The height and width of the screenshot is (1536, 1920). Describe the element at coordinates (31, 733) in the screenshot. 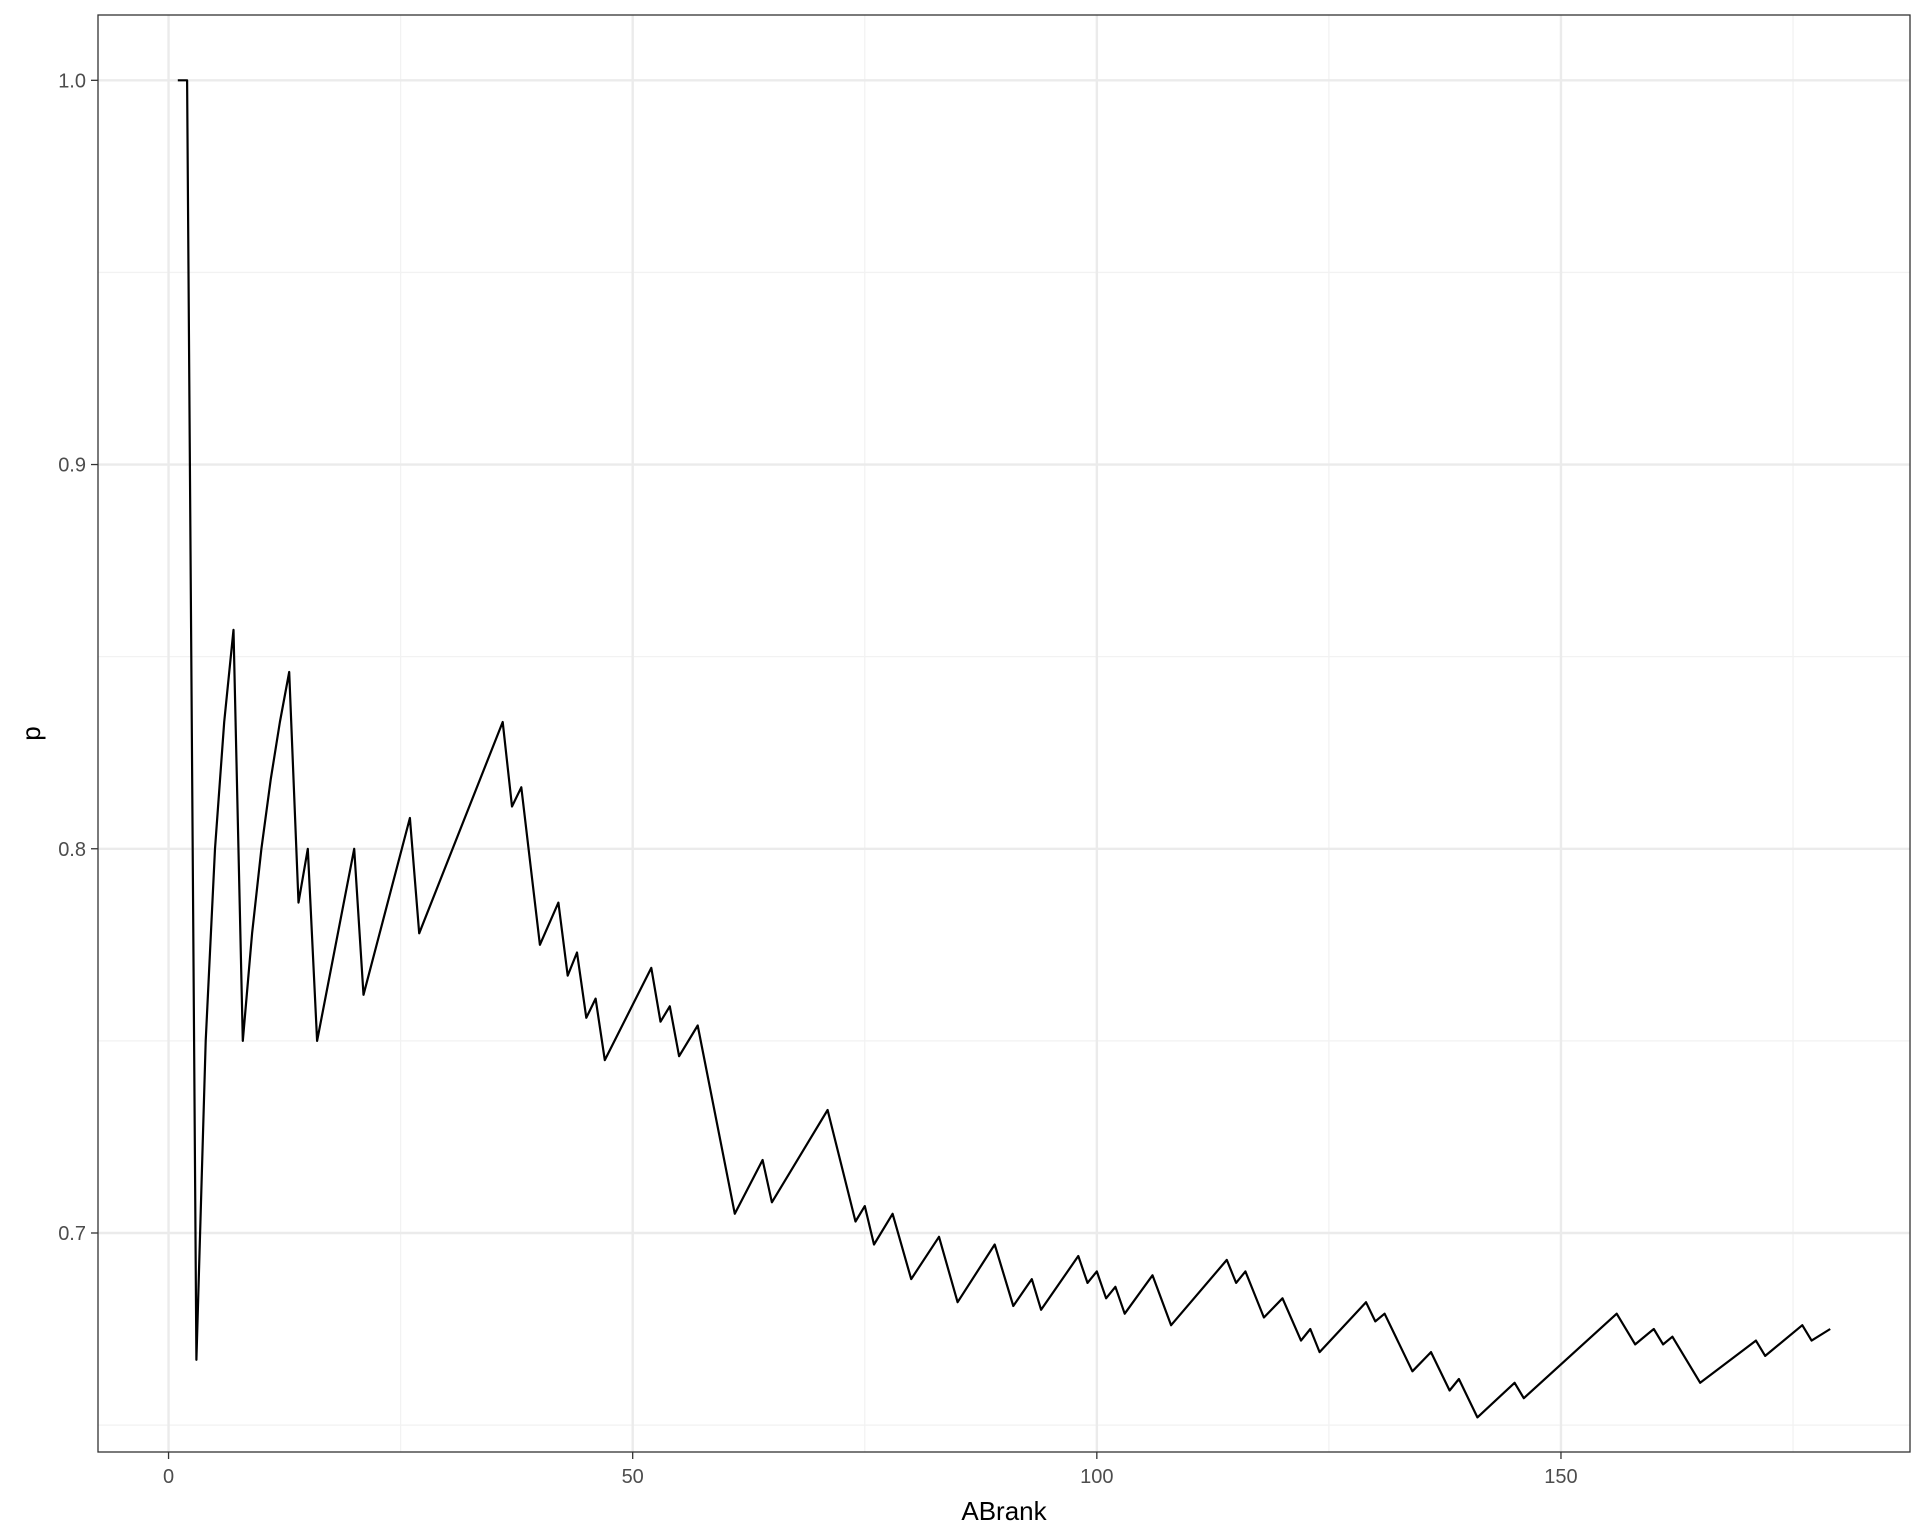

I see `y-axis-title: p` at that location.